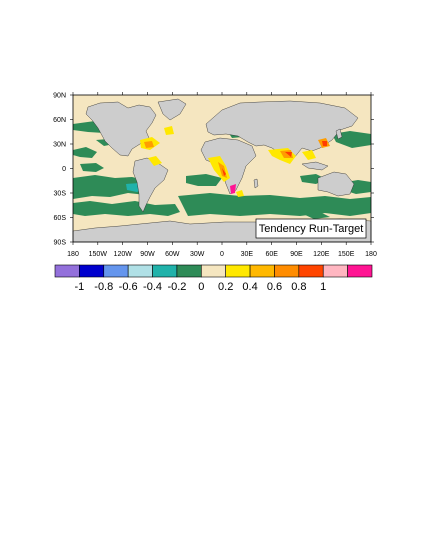 The height and width of the screenshot is (554, 428). Describe the element at coordinates (103, 287) in the screenshot. I see `colorbar-label: -0.8` at that location.